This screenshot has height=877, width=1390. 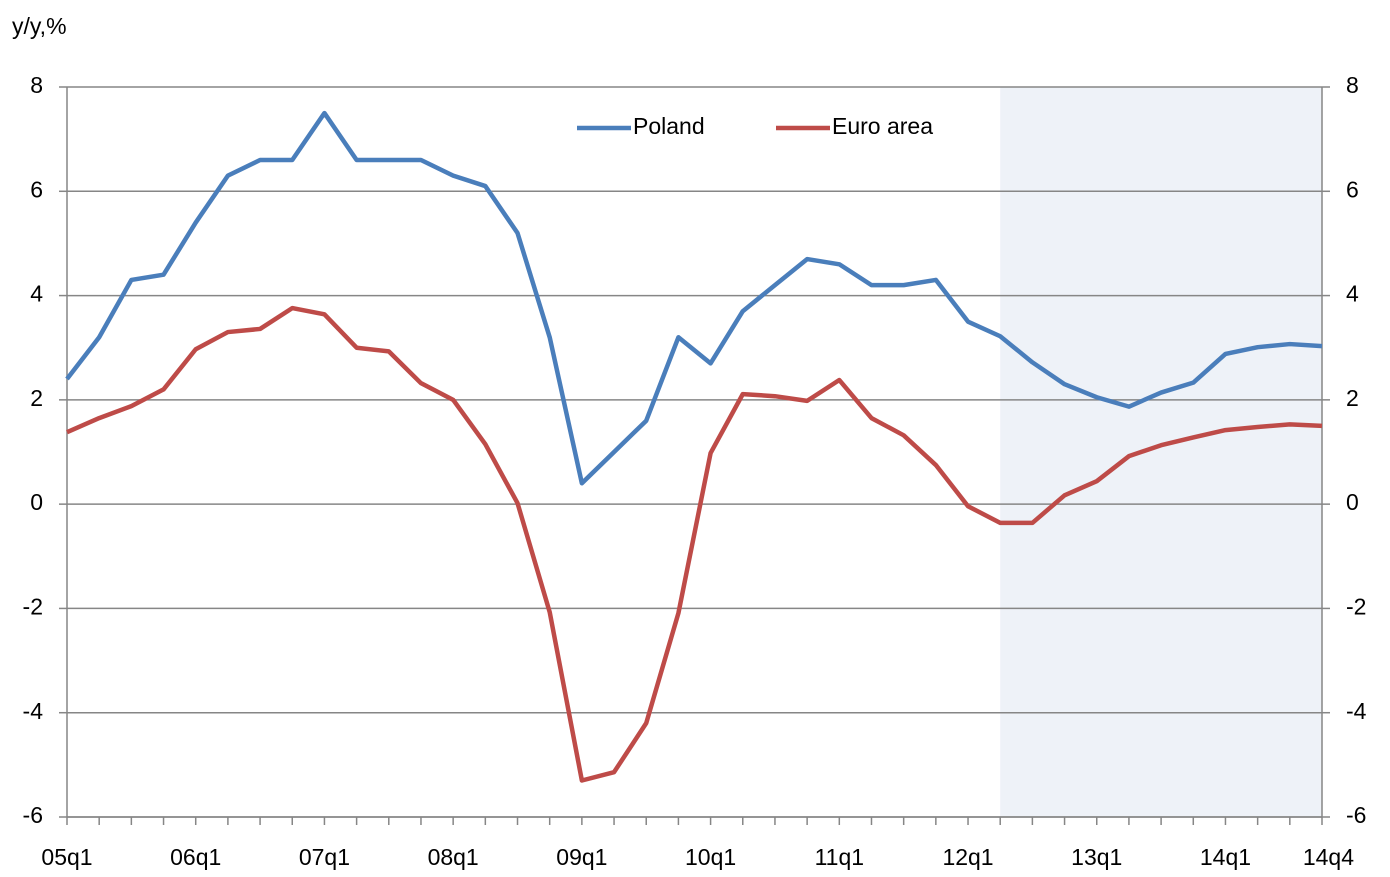 I want to click on x-tick-label: 05q1, so click(x=66, y=857).